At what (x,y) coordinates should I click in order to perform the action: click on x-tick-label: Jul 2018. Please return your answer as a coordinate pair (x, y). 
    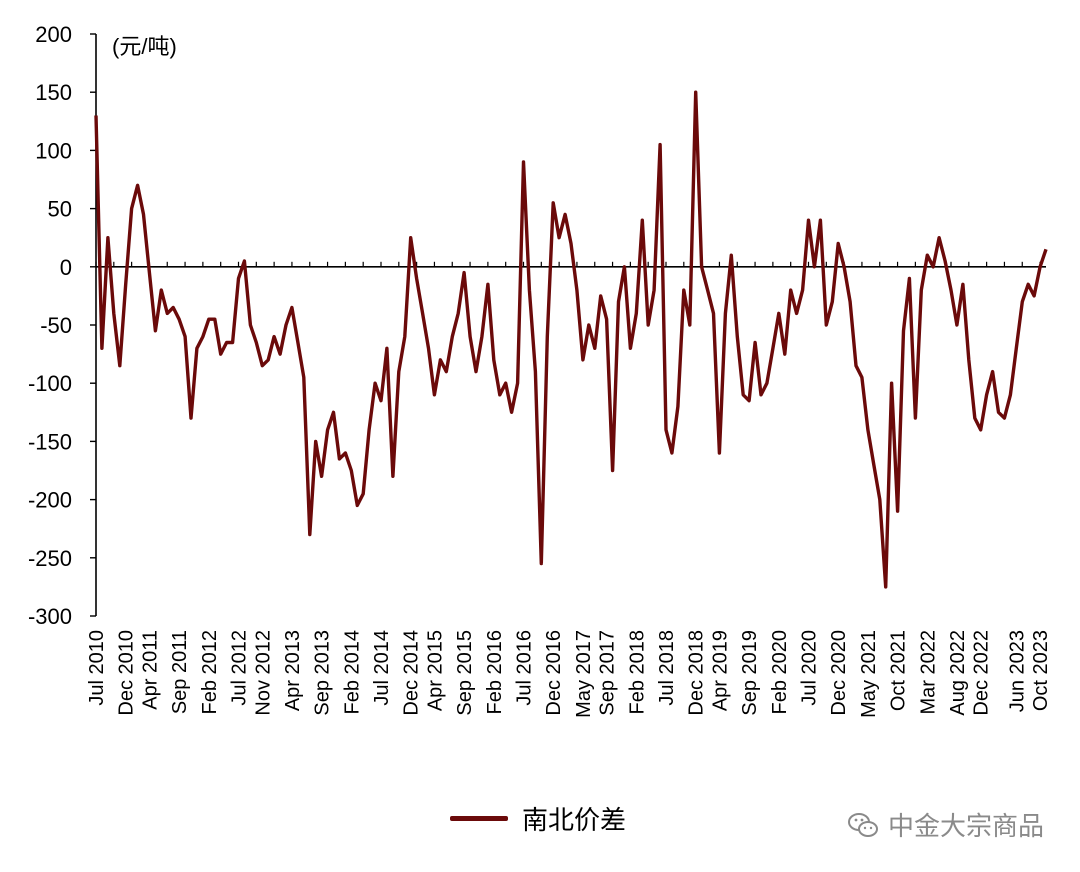
    Looking at the image, I should click on (667, 668).